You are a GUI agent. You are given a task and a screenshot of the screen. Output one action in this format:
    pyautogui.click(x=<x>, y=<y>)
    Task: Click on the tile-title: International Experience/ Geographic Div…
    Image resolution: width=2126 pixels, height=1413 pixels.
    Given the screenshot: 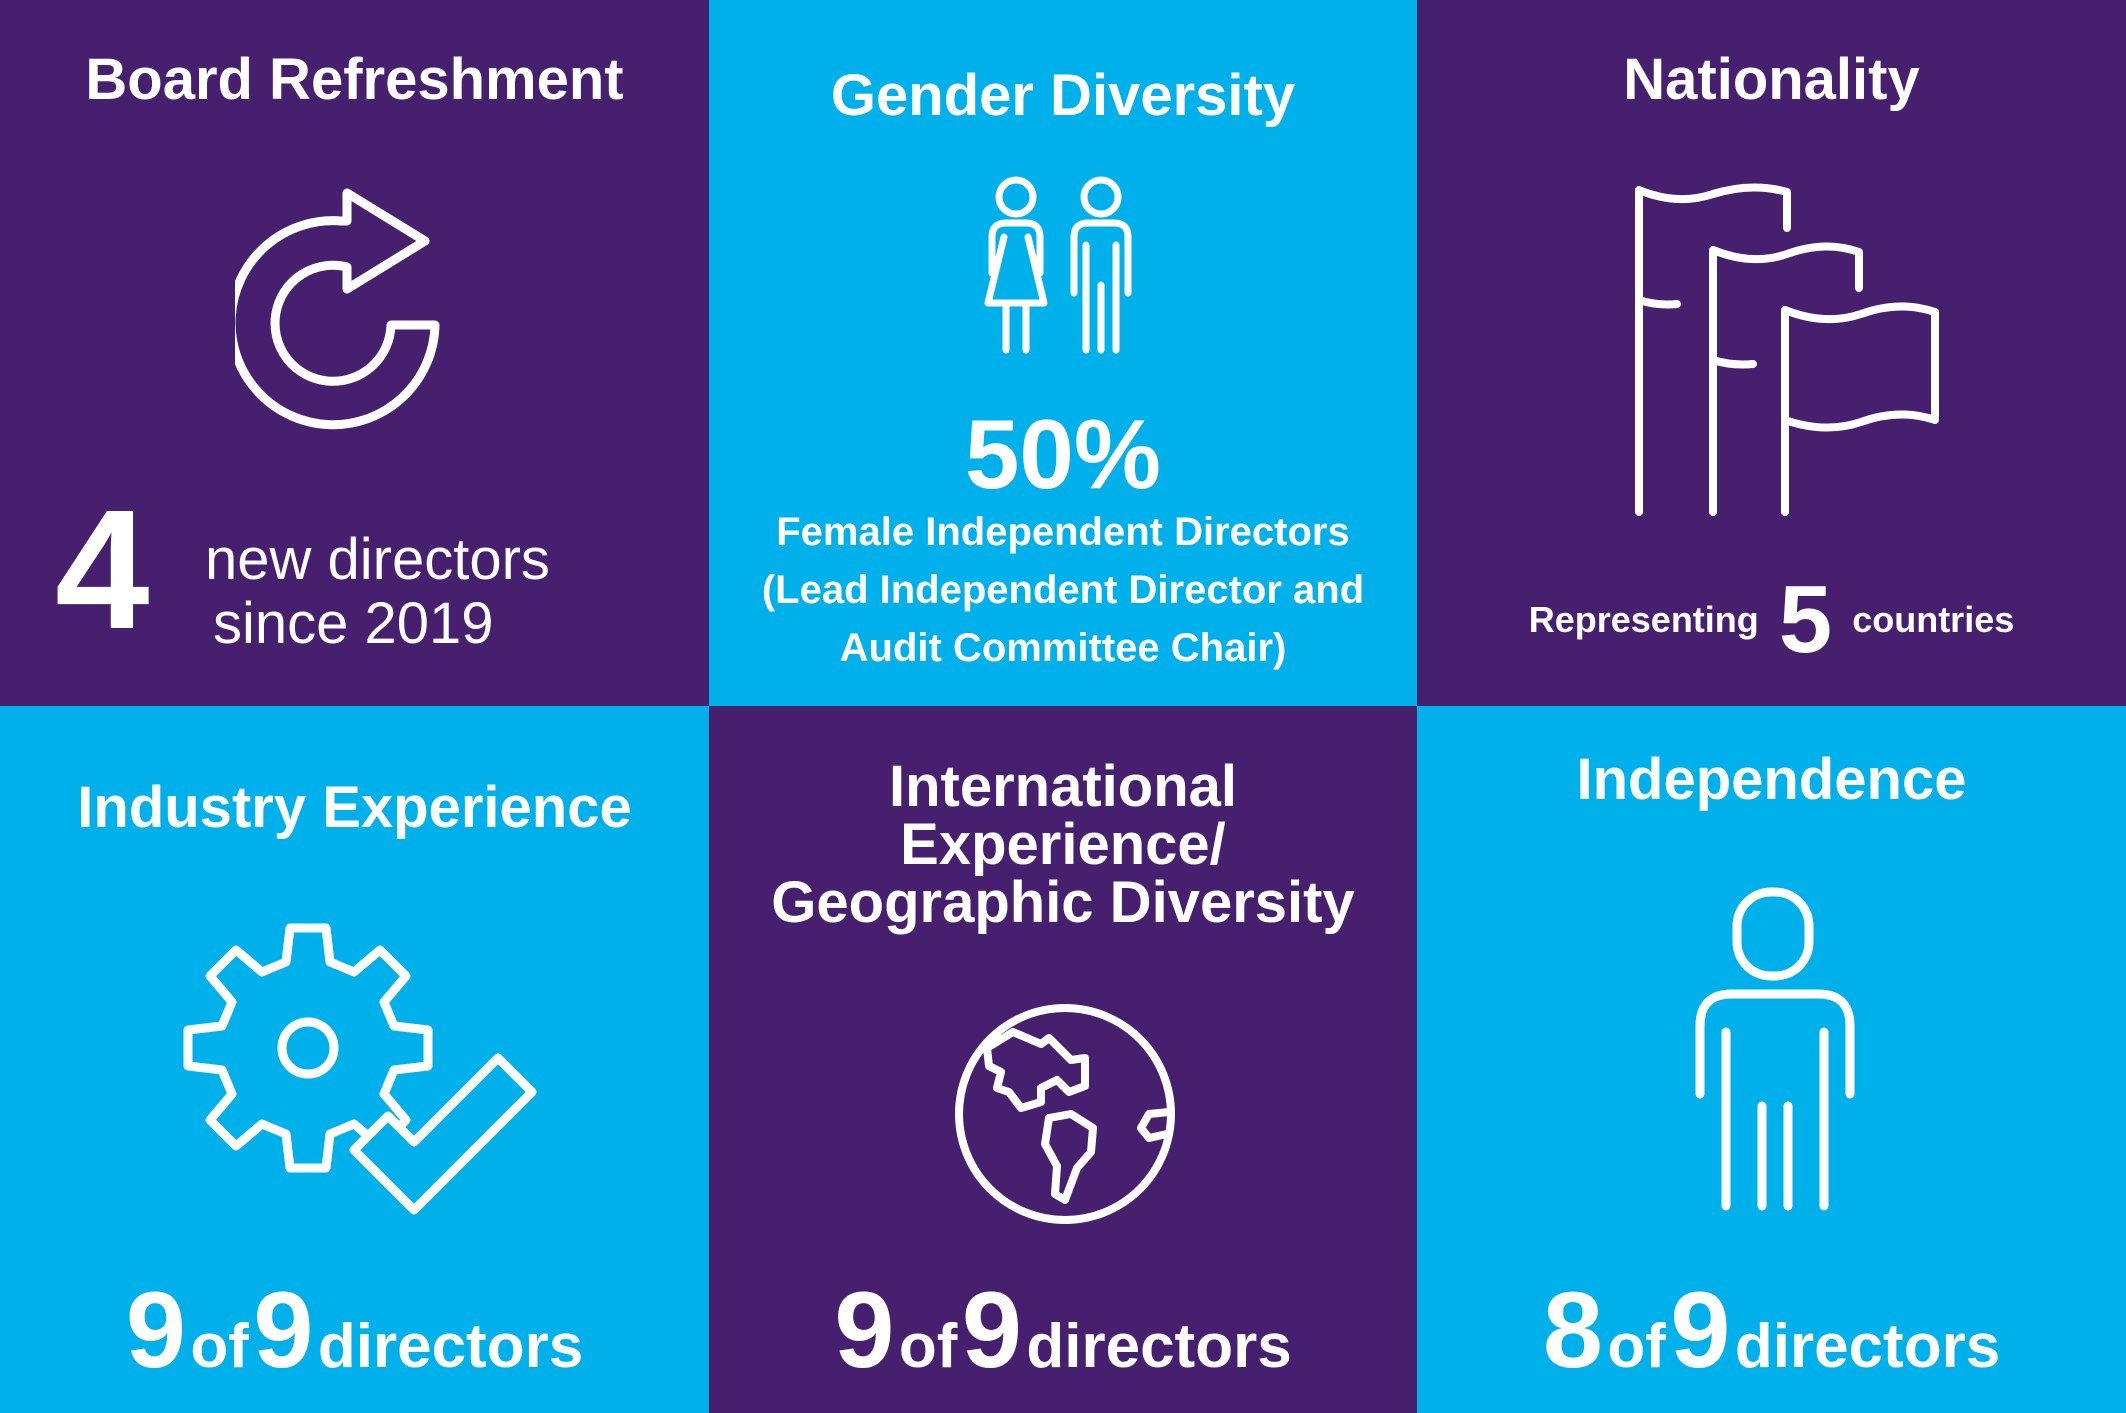 What is the action you would take?
    pyautogui.click(x=1063, y=845)
    